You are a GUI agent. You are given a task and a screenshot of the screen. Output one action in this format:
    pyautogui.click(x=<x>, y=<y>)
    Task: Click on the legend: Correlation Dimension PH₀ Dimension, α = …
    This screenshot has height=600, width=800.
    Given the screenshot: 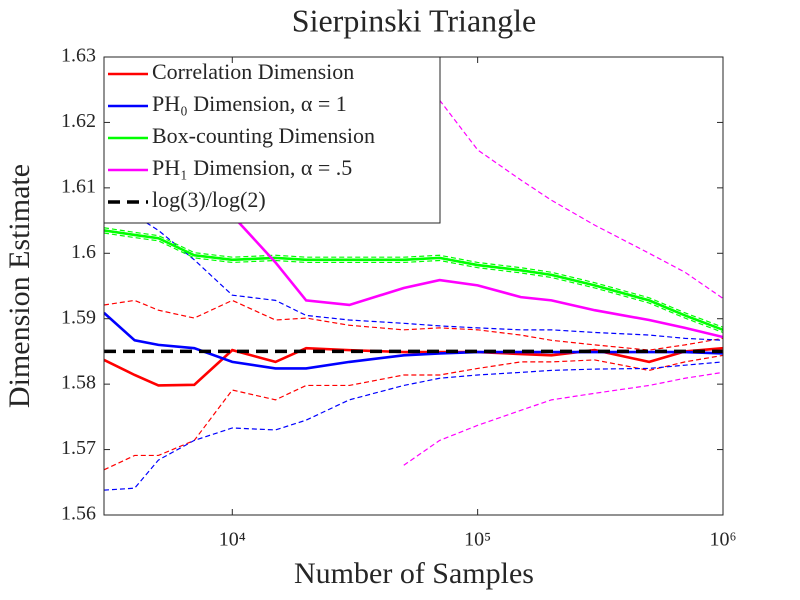 What is the action you would take?
    pyautogui.click(x=272, y=140)
    